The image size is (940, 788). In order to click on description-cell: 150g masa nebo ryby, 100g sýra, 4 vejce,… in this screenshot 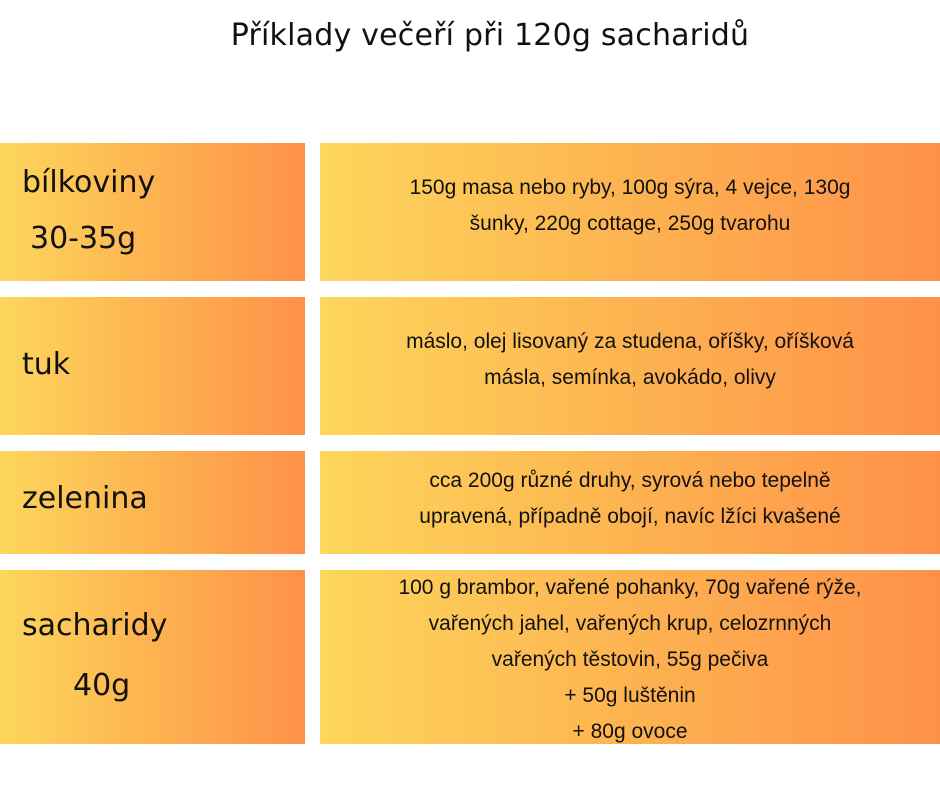, I will do `click(630, 212)`.